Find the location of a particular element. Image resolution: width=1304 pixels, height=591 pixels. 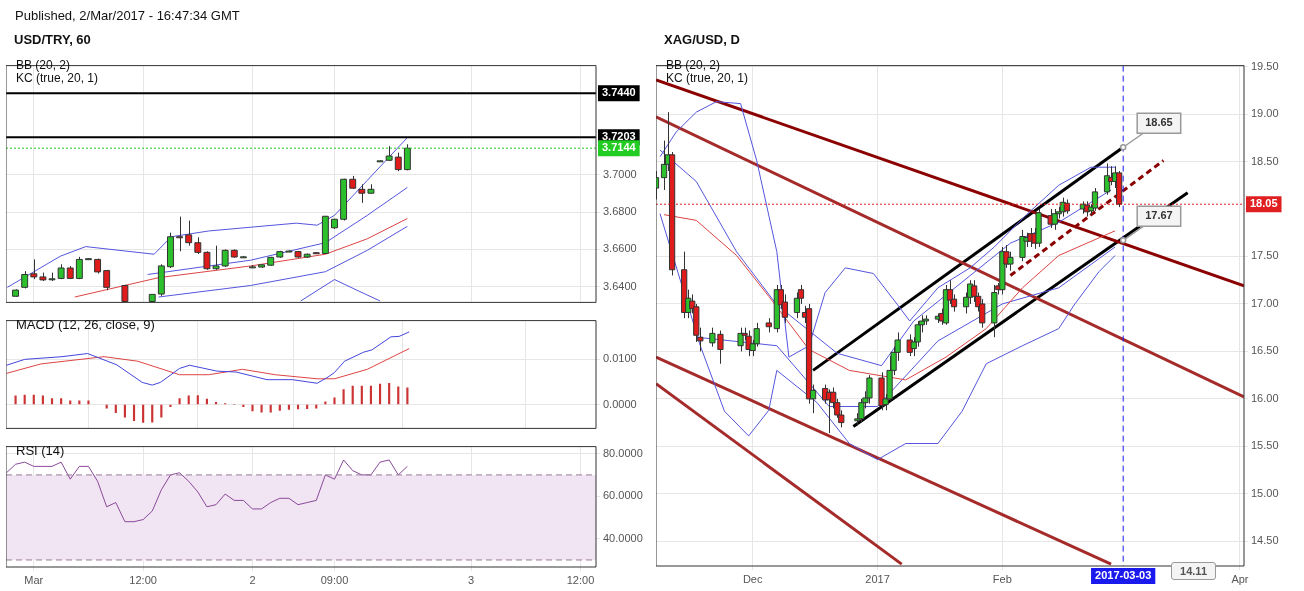

y-tick-label: 3.6400 is located at coordinates (620, 285).